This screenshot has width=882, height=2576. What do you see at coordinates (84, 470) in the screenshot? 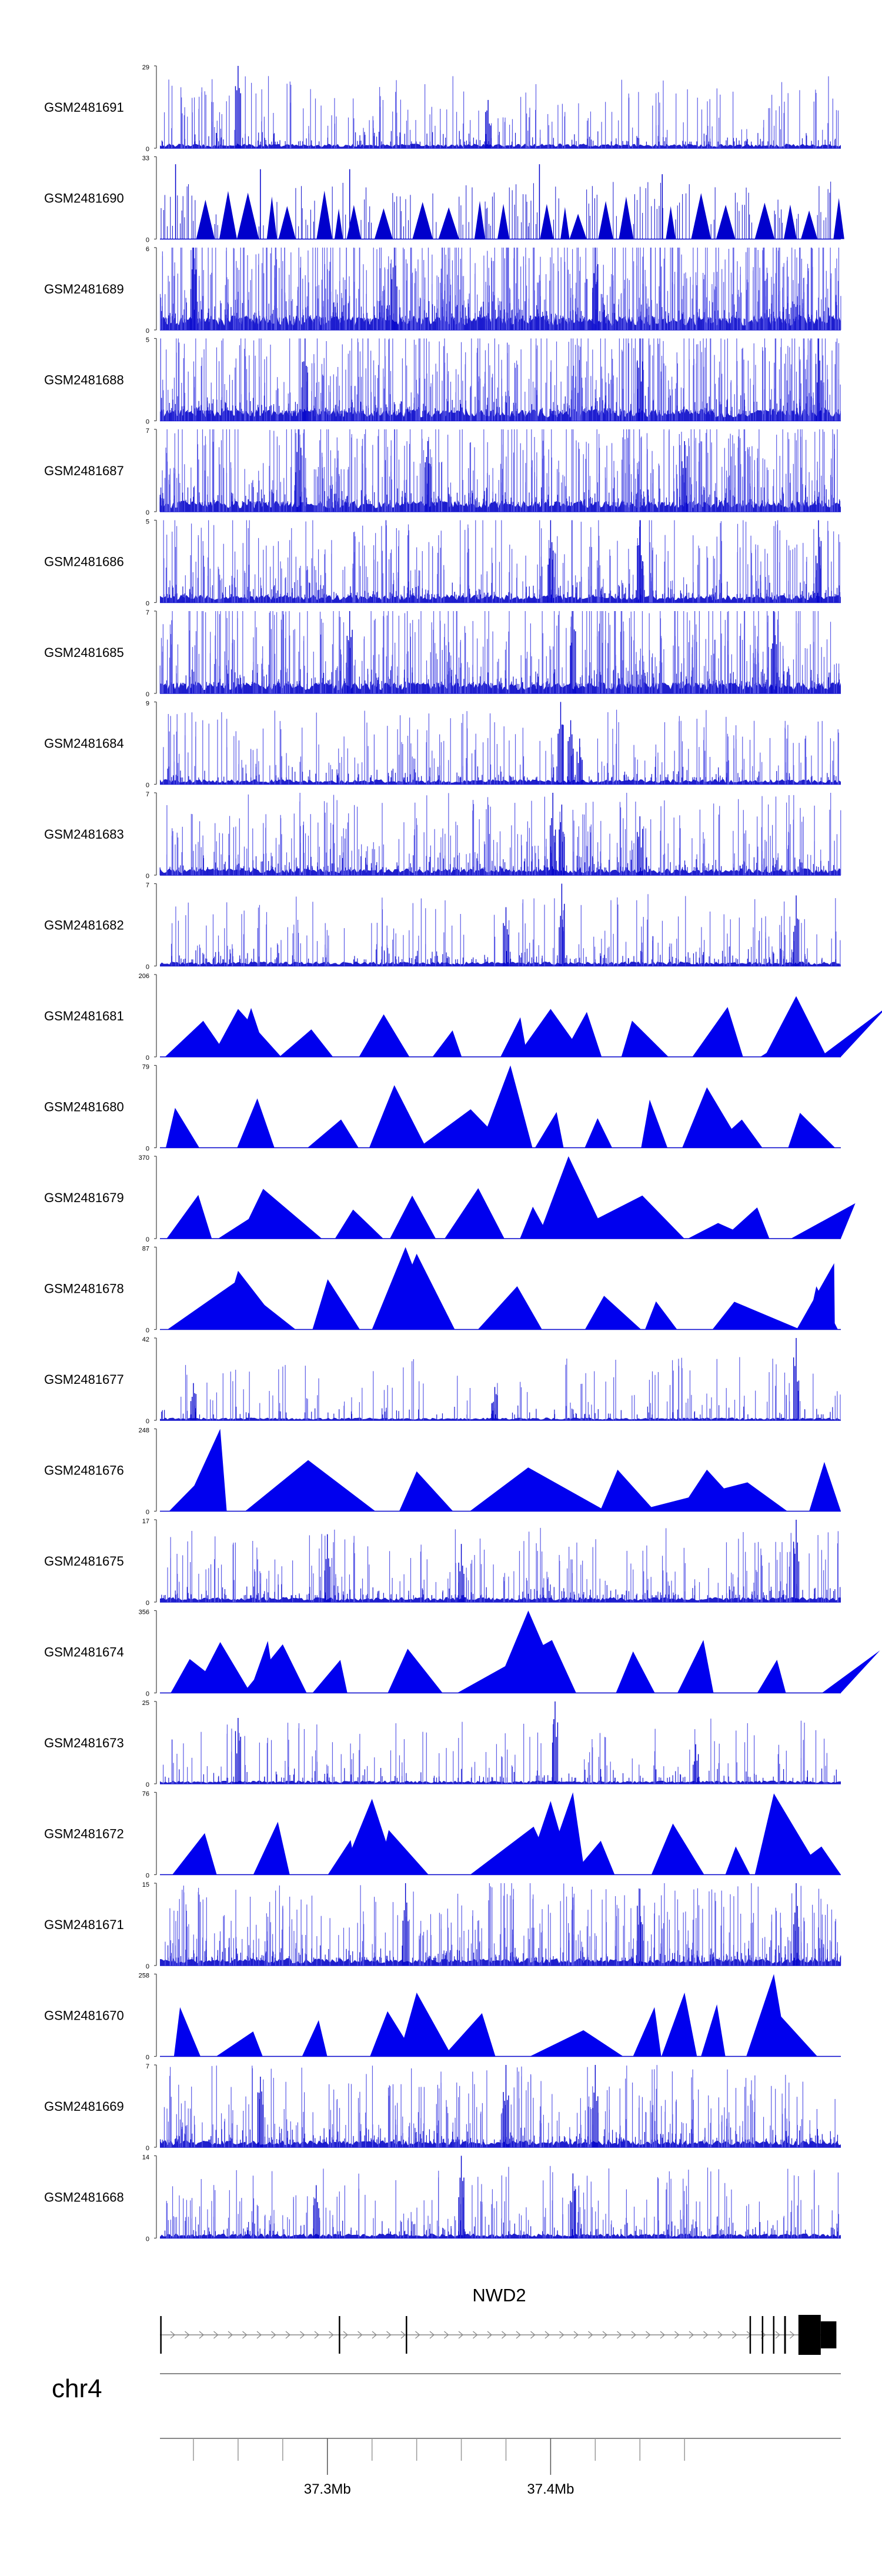
I see `track-label: GSM2481687` at bounding box center [84, 470].